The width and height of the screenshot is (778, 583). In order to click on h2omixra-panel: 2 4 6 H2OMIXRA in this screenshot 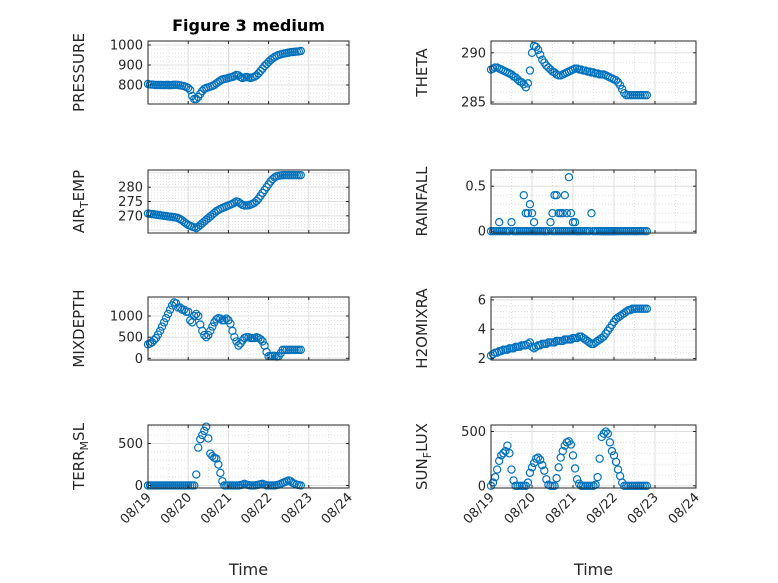, I will do `click(555, 328)`.